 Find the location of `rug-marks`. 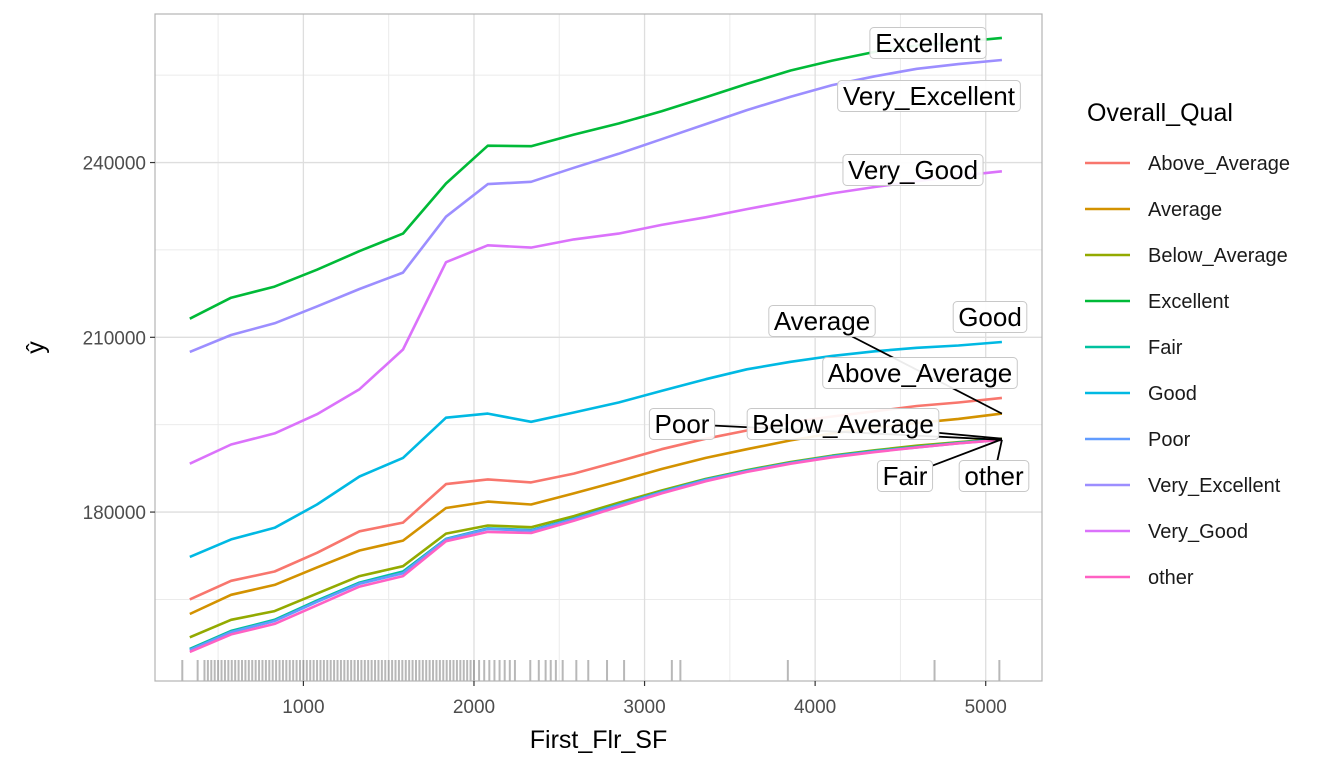

rug-marks is located at coordinates (591, 670).